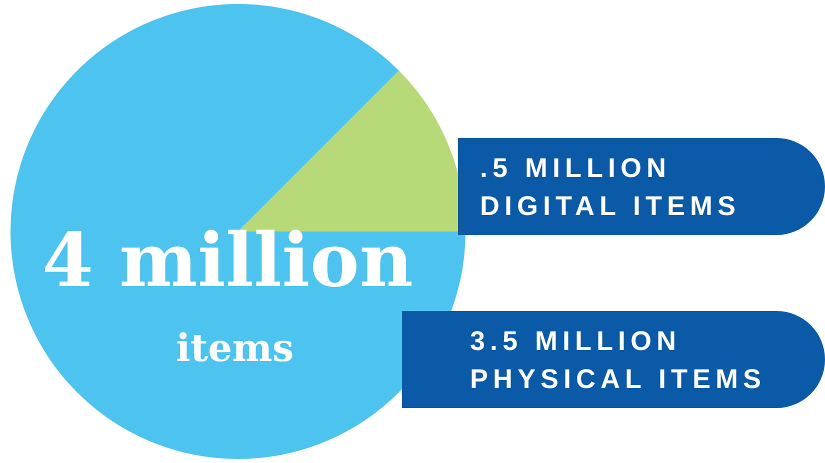 Image resolution: width=825 pixels, height=463 pixels. I want to click on text: 4 million, so click(228, 261).